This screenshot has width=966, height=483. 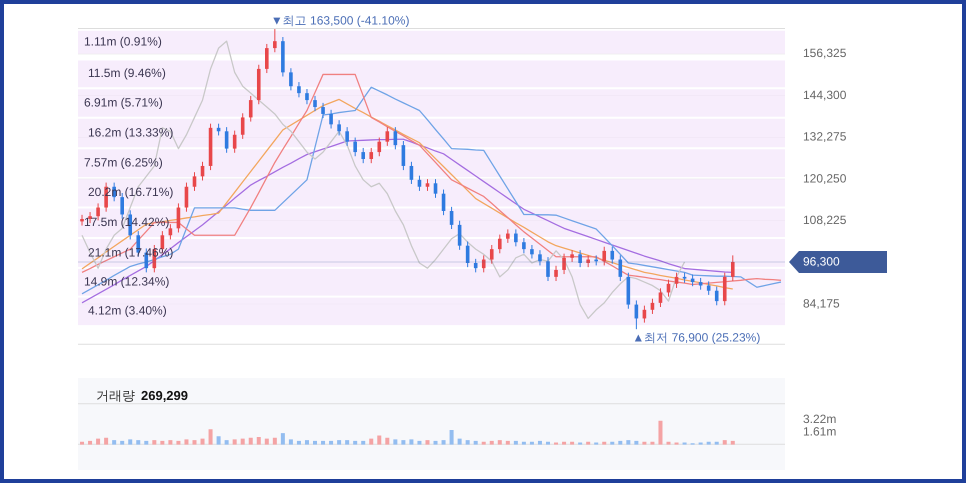 What do you see at coordinates (825, 178) in the screenshot?
I see `y-tick-label: 120,250` at bounding box center [825, 178].